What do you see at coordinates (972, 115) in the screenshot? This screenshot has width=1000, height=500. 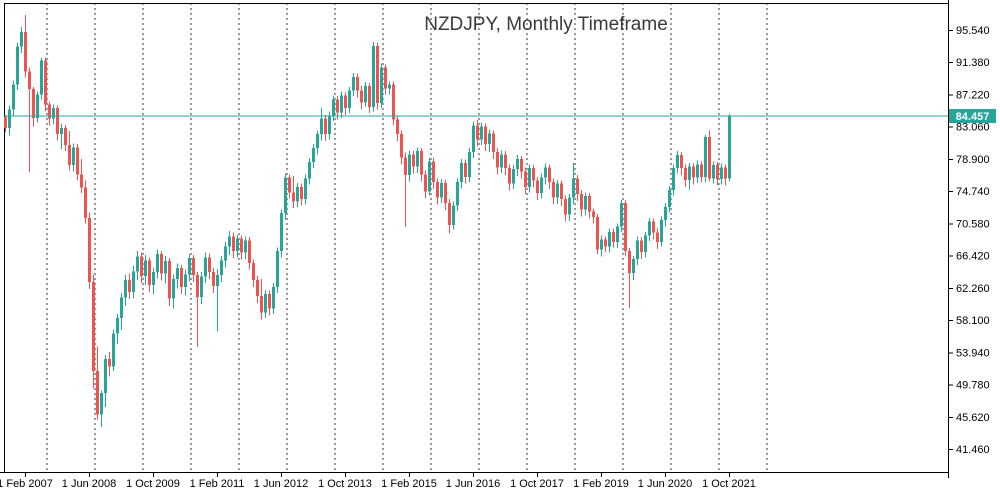 I see `current-price-badge: 84.457` at bounding box center [972, 115].